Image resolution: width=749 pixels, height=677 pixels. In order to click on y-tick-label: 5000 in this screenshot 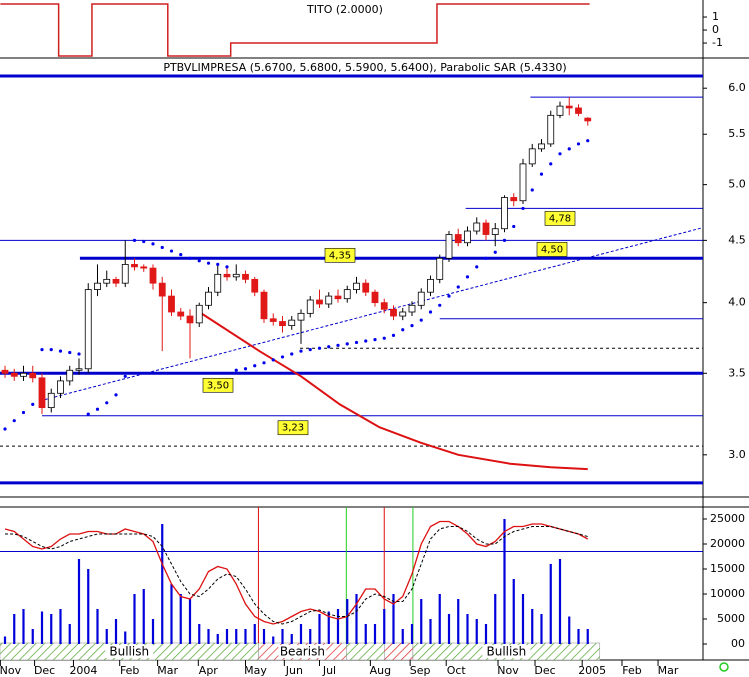, I will do `click(731, 618)`.